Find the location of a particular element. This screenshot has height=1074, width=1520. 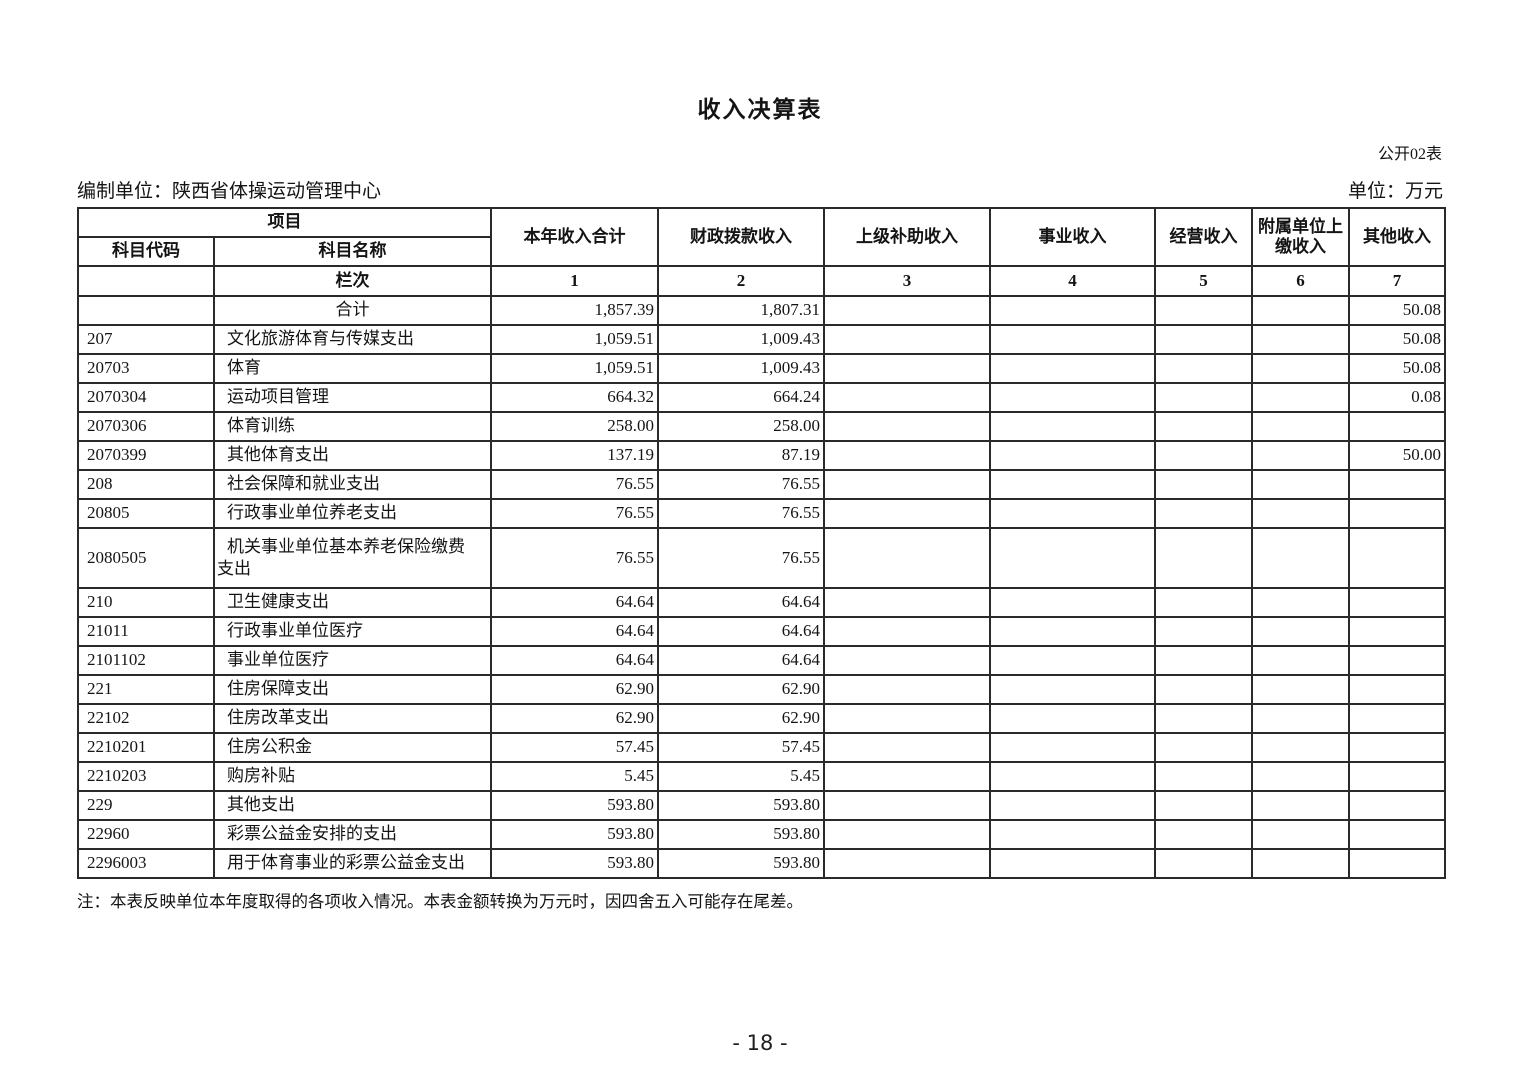

table-row: 2080505 机关事业单位基本养老保险缴费 支出 76.55 76.55 is located at coordinates (761, 558).